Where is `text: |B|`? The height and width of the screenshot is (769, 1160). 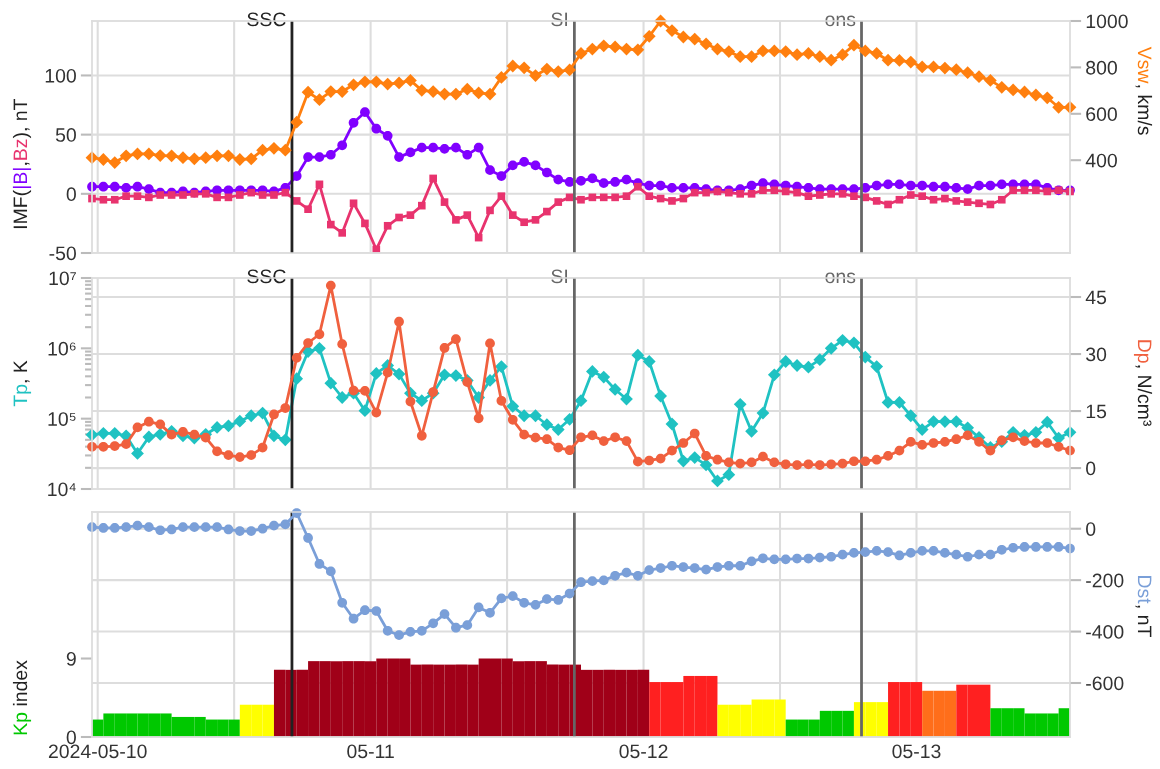 text: |B| is located at coordinates (22, 178).